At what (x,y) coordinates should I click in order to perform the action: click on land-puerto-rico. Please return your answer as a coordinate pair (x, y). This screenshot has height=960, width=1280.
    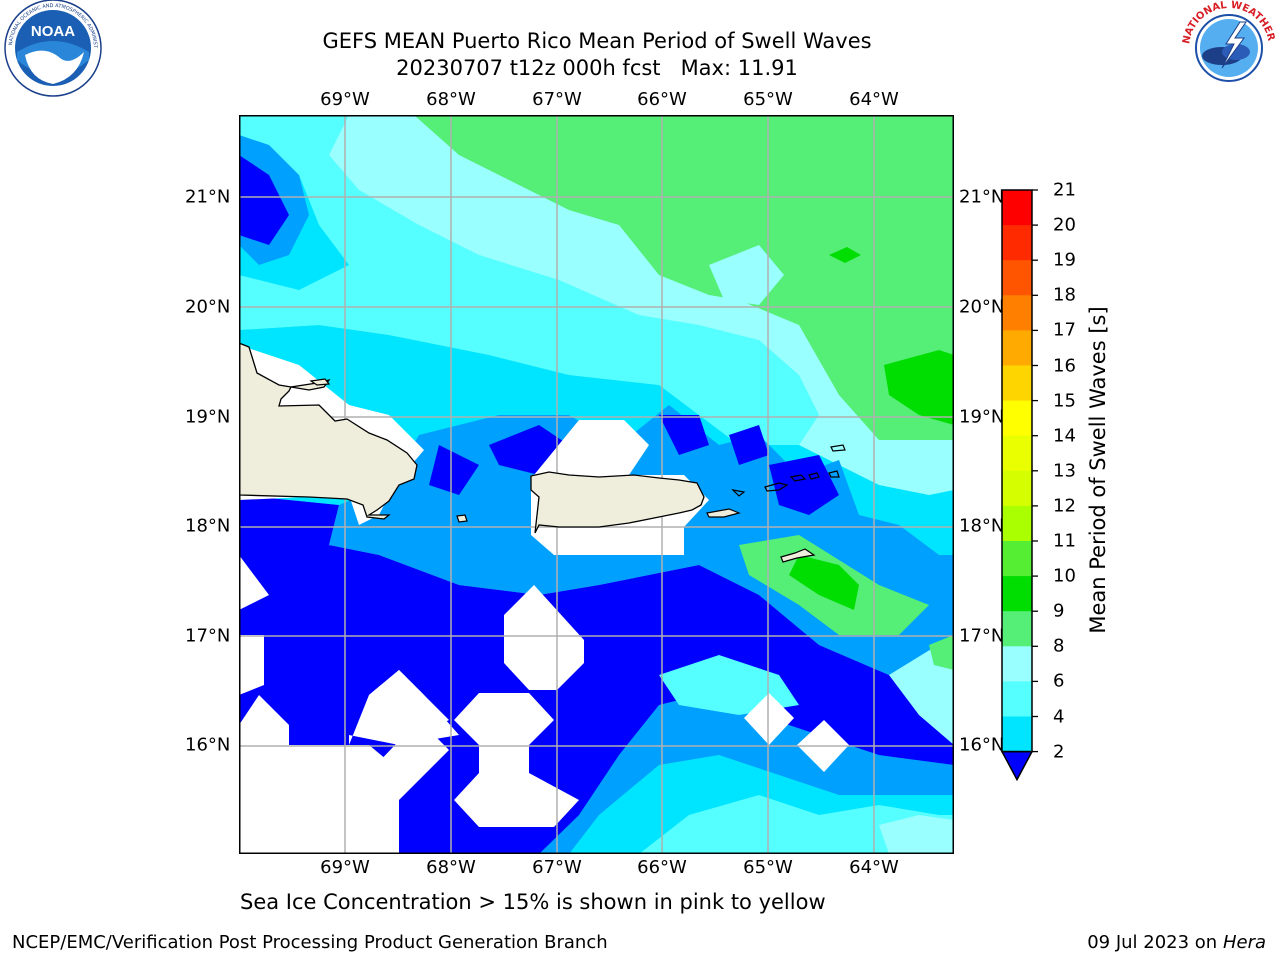
    Looking at the image, I should click on (617, 502).